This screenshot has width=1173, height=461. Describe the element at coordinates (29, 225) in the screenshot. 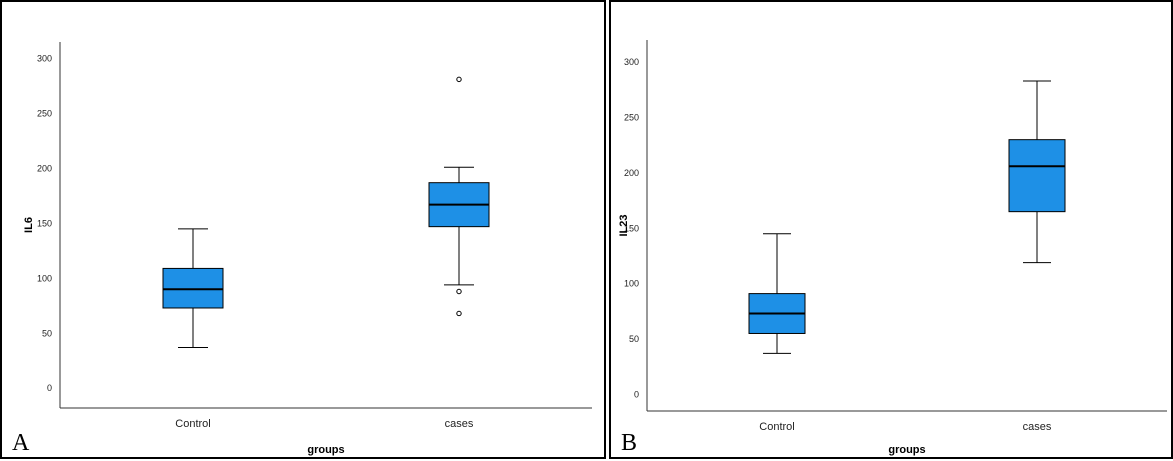

I see `y-axis-title: IL6` at that location.